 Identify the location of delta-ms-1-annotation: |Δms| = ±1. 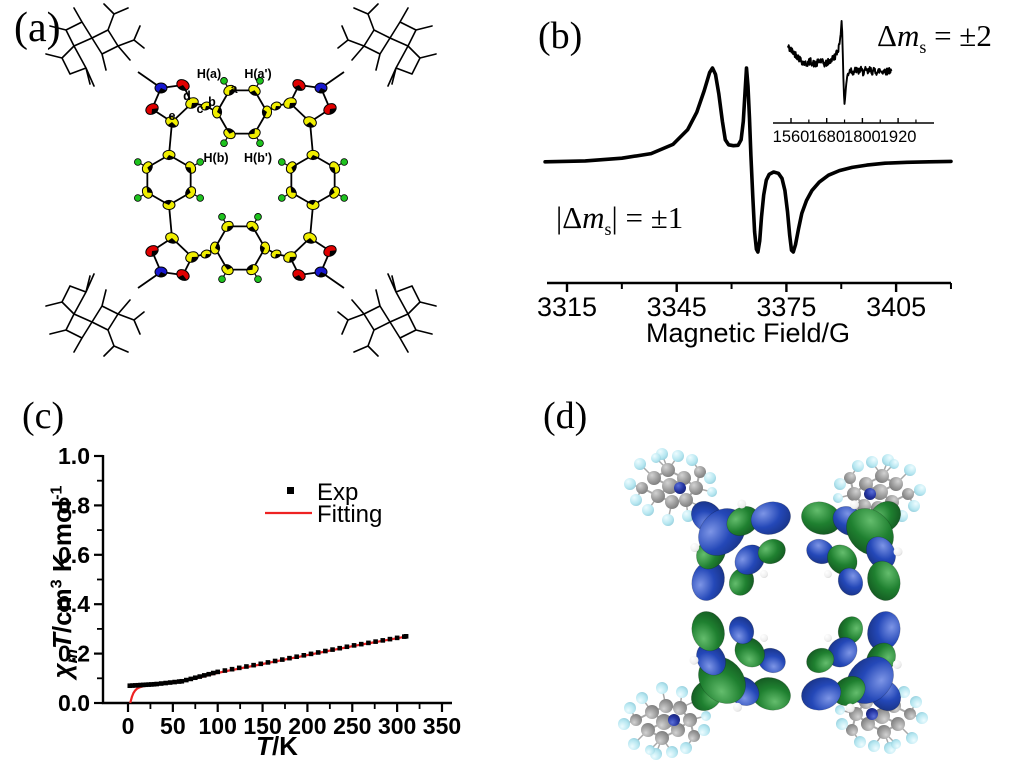
(620, 220).